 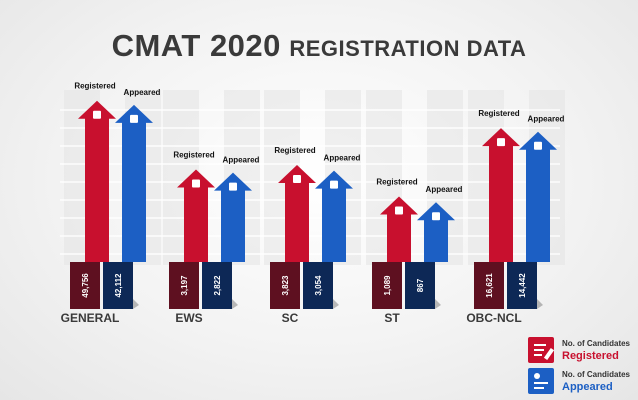 I want to click on registered-value-label: 3,197, so click(x=184, y=285).